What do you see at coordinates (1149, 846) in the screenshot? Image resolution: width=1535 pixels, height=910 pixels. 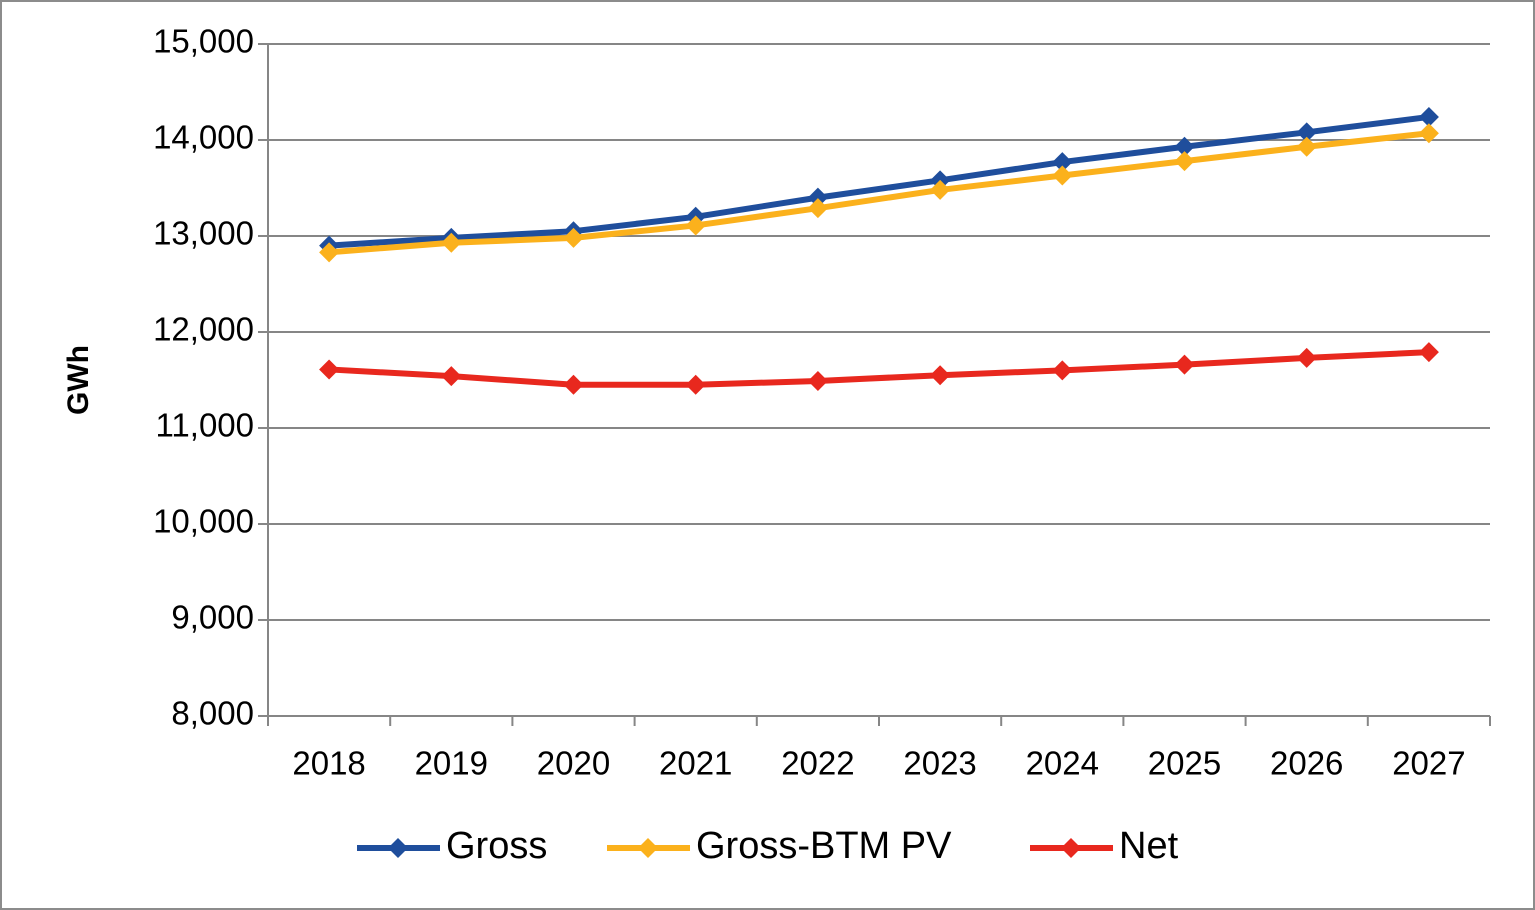 I see `legend-label: Net` at bounding box center [1149, 846].